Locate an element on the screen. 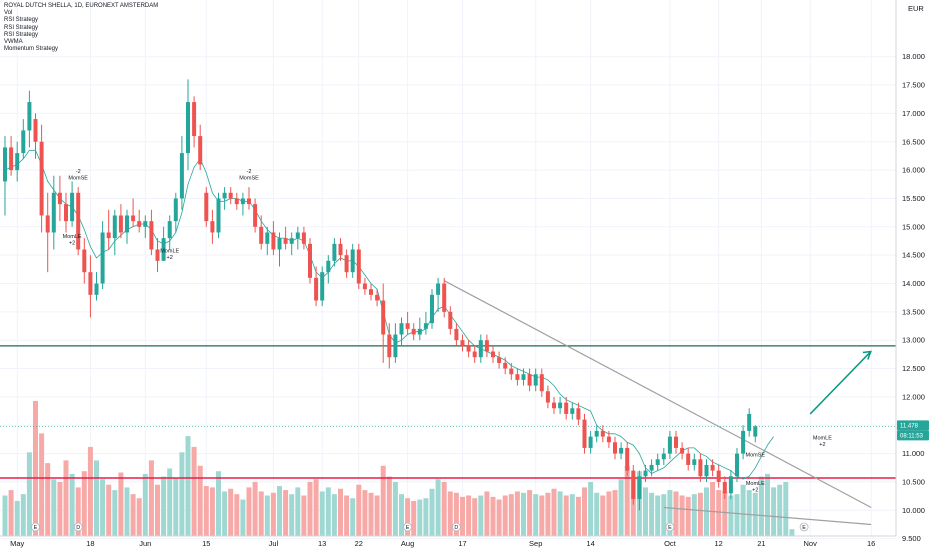  price-tick-label: 11.000 is located at coordinates (913, 453).